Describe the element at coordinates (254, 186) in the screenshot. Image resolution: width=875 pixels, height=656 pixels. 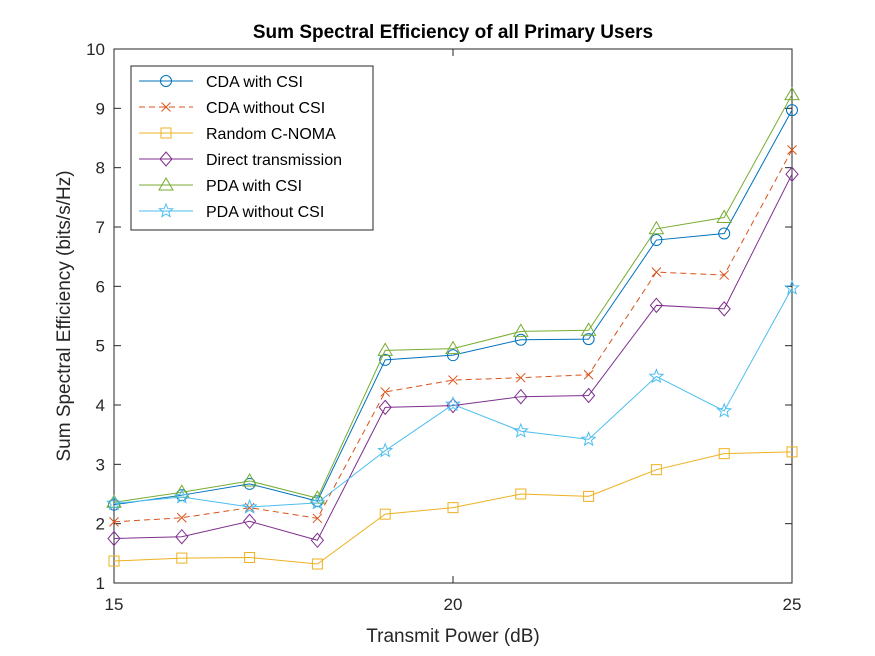
I see `legend-entry: PDA with CSI` at that location.